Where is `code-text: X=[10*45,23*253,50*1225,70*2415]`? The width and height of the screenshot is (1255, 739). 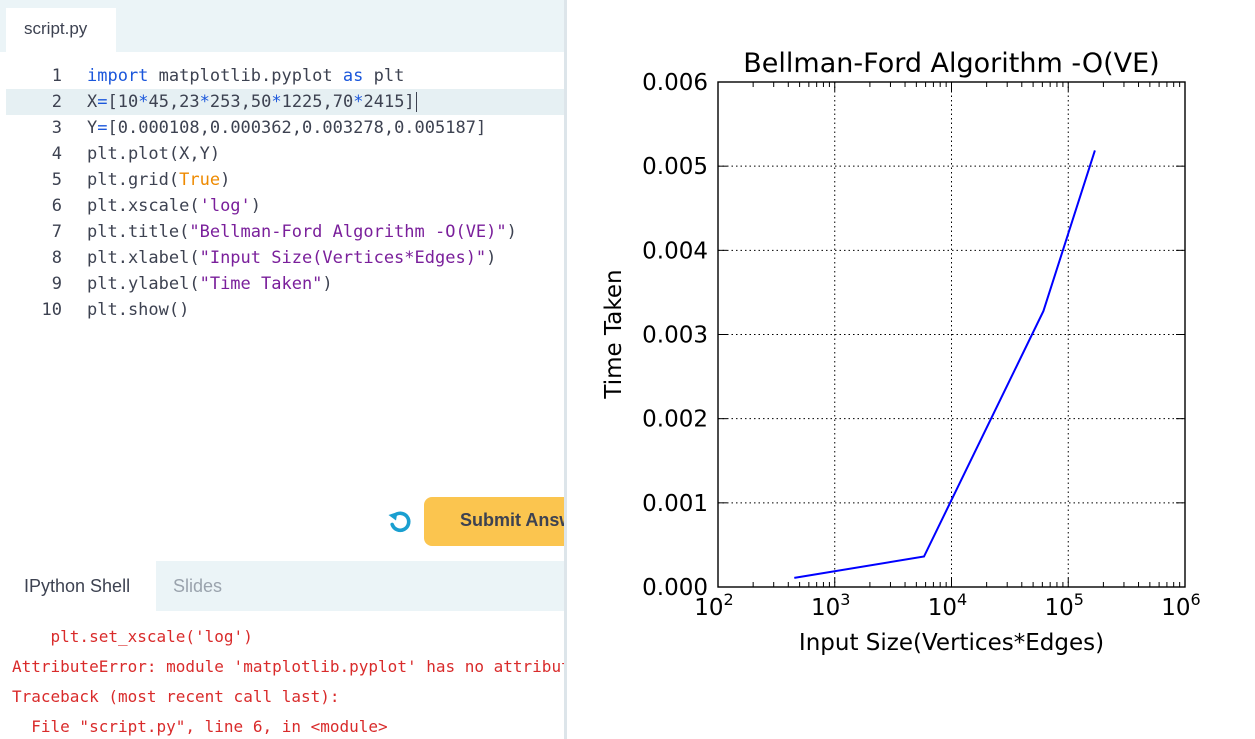 code-text: X=[10*45,23*253,50*1225,70*2415] is located at coordinates (252, 102).